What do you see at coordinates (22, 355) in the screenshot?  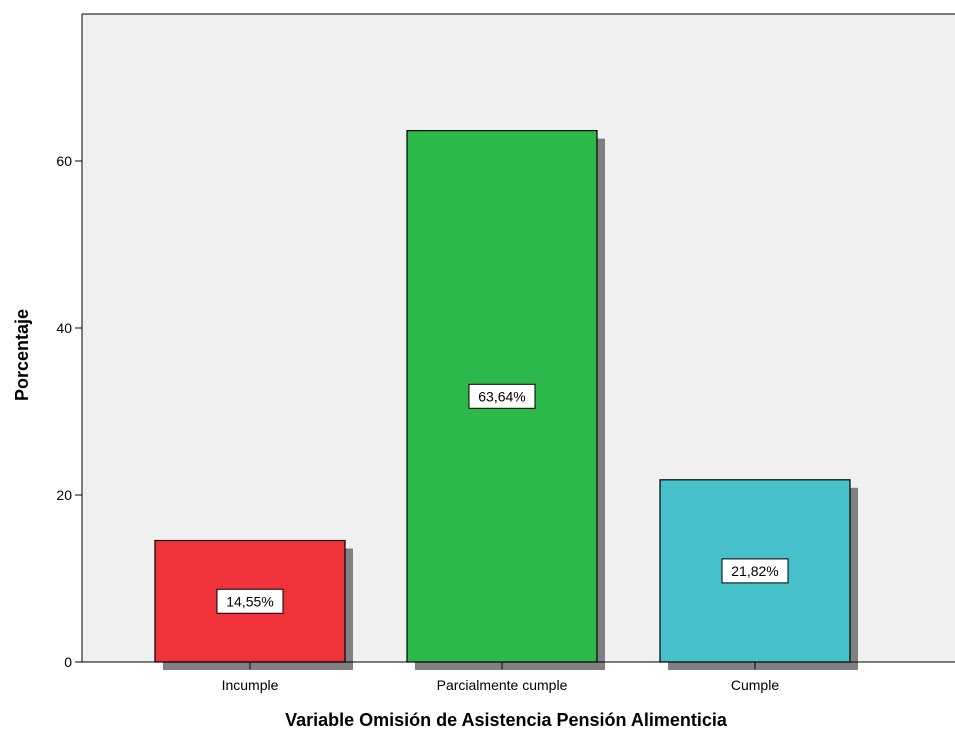 I see `y-axis-title: Porcentaje` at bounding box center [22, 355].